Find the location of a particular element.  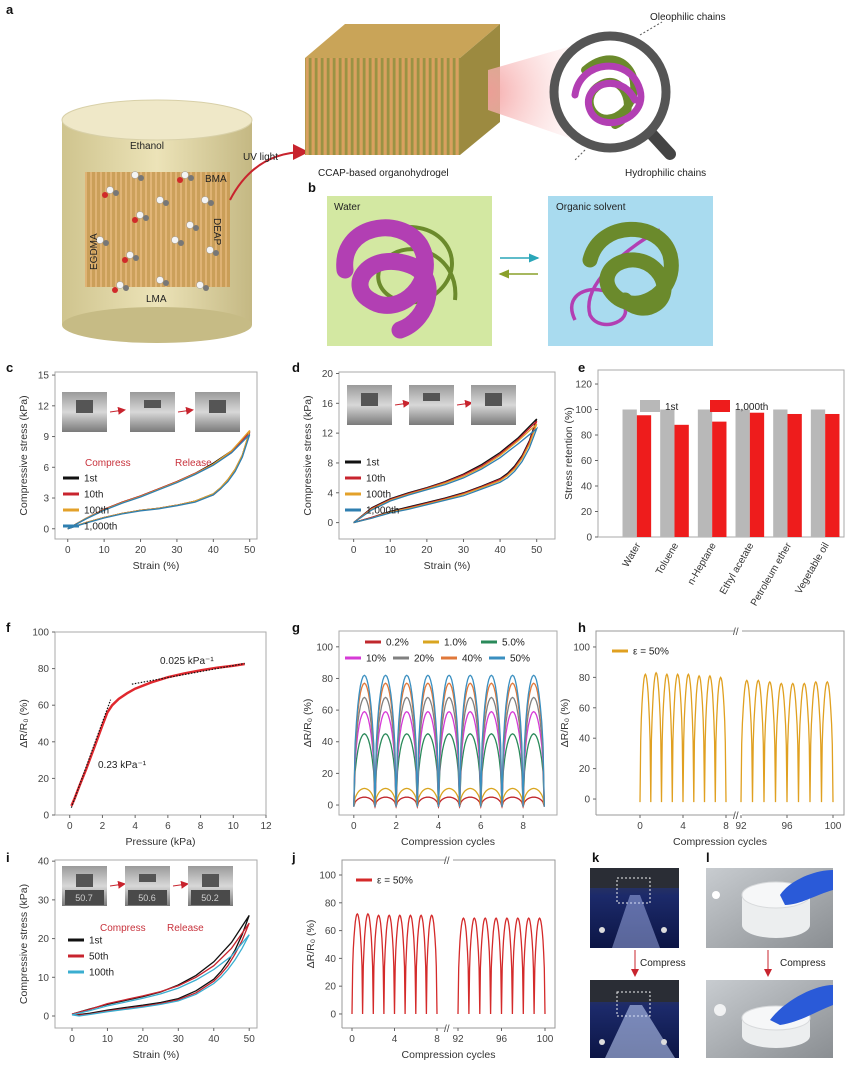

label-ethanol: Ethanol is located at coordinates (147, 146).